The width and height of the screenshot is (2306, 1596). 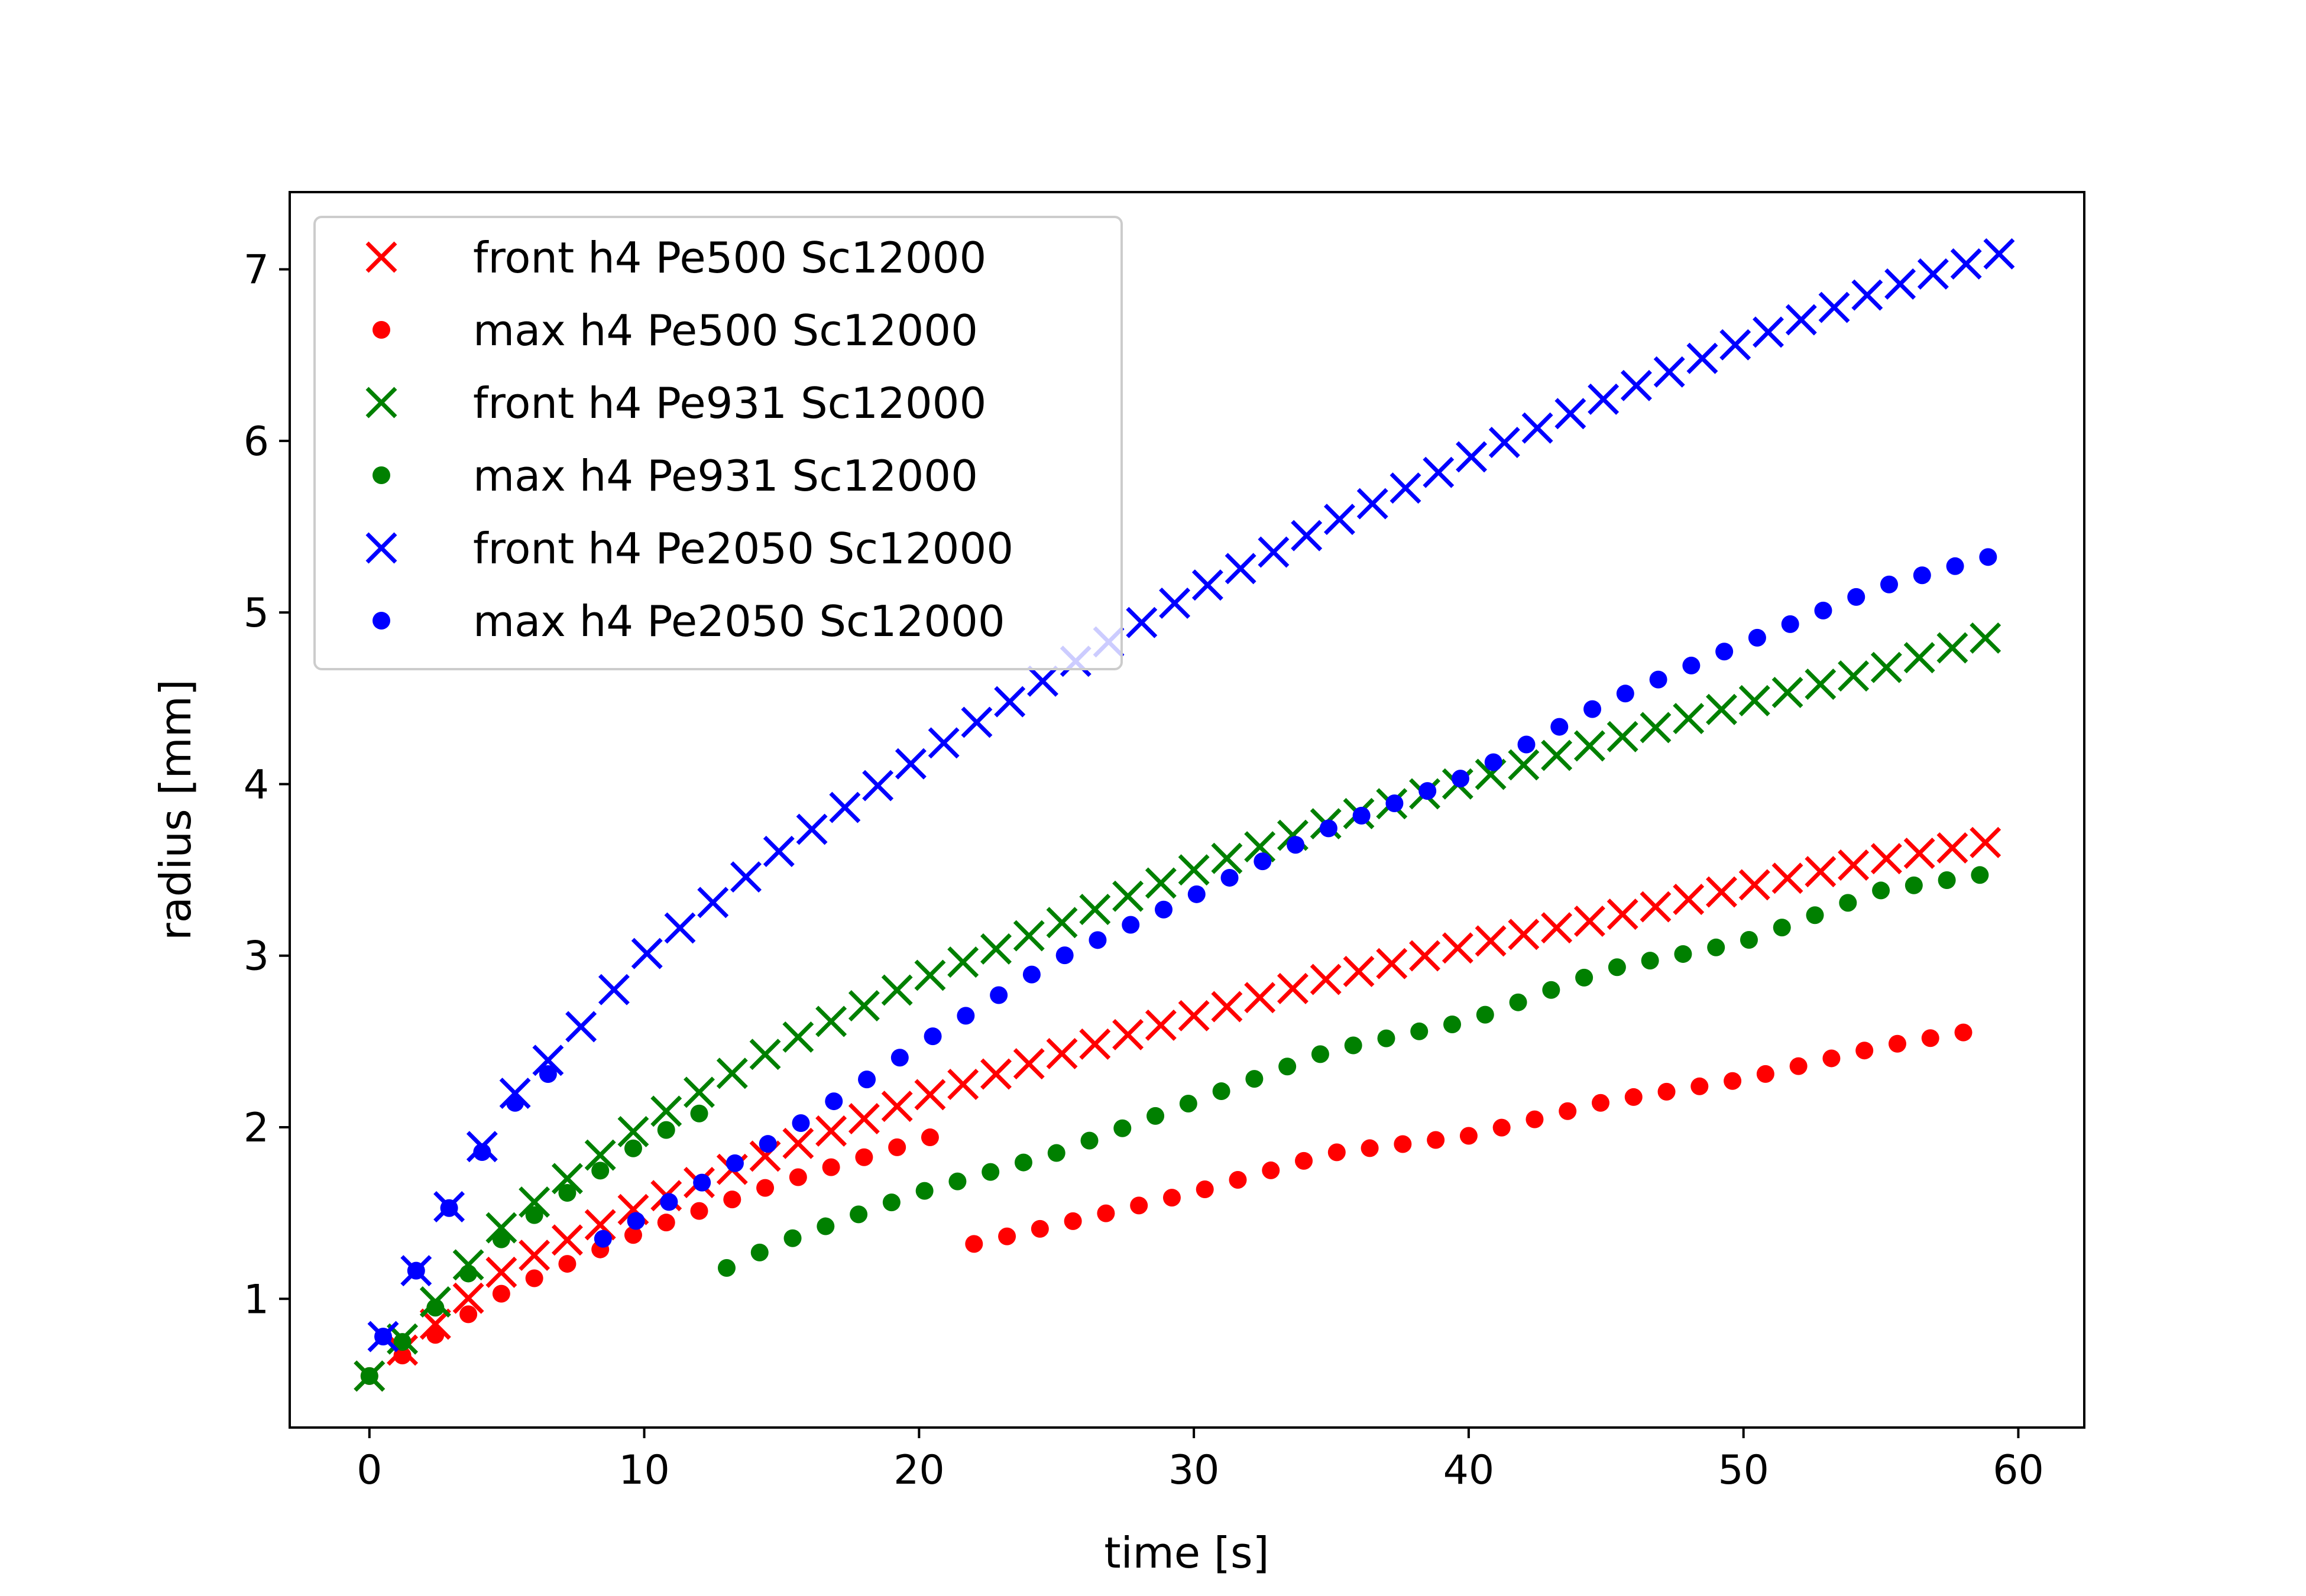 I want to click on legend-label: front h4 Pe500 Sc12000, so click(x=729, y=258).